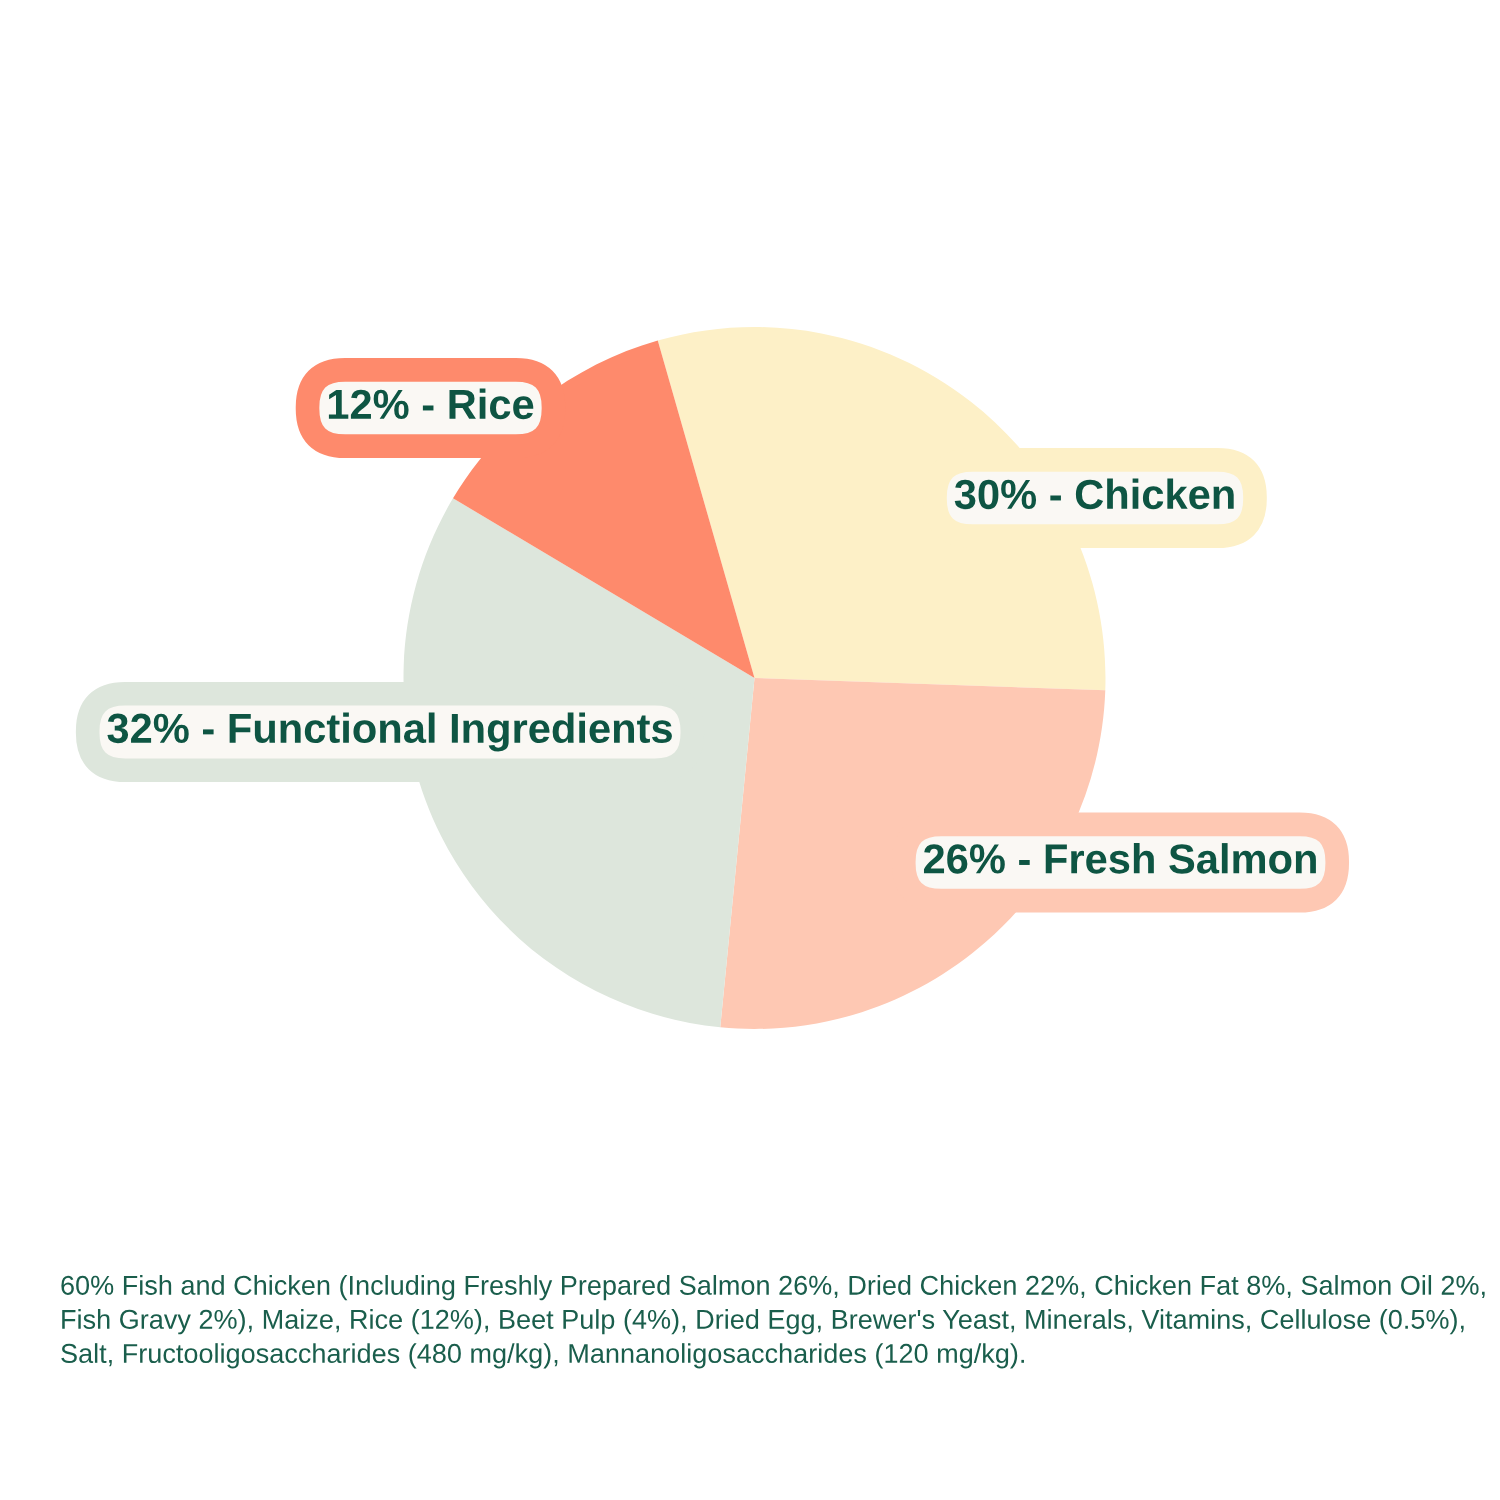 This screenshot has height=1500, width=1500. Describe the element at coordinates (773, 1322) in the screenshot. I see `text: 60% Fish and Chicken (Including Freshly Prepared Salmon 26%, Dried Chicken 22%, Chicken Fat 8%, Salmon Oil 2%, Fish Gravy 2%), Maize, Rice (12%), Beet Pulp (4%), Dried Egg, Brewer's Yeast, Minerals, Vitamins, Cellulose (0.5%), Salt, Fructooligosaccharides (480 mg/kg), Mannanoligosaccharides (120 mg/kg).` at that location.